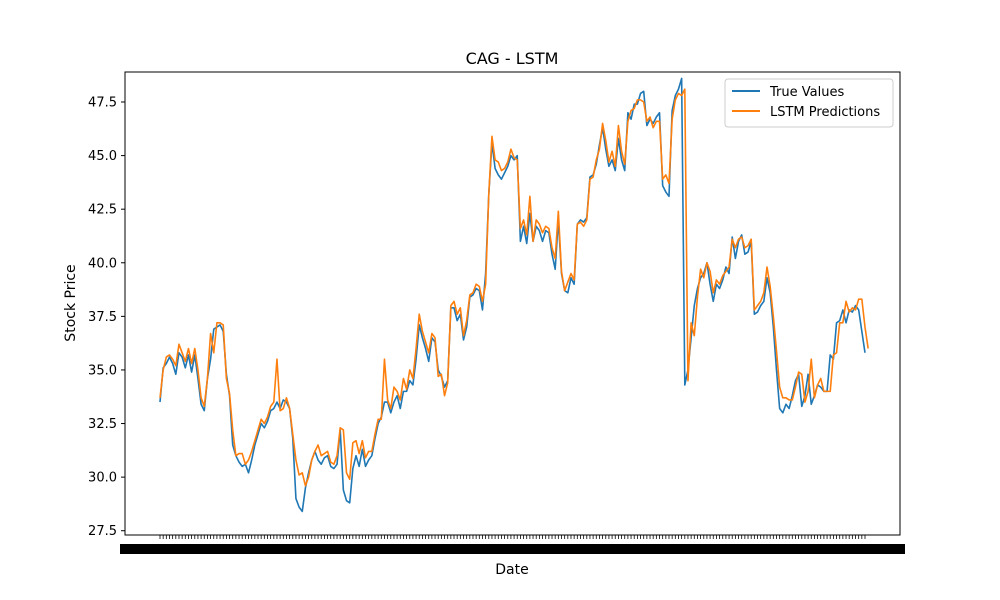 Image resolution: width=1000 pixels, height=600 pixels. What do you see at coordinates (102, 478) in the screenshot?
I see `y-tick-label: 30.0` at bounding box center [102, 478].